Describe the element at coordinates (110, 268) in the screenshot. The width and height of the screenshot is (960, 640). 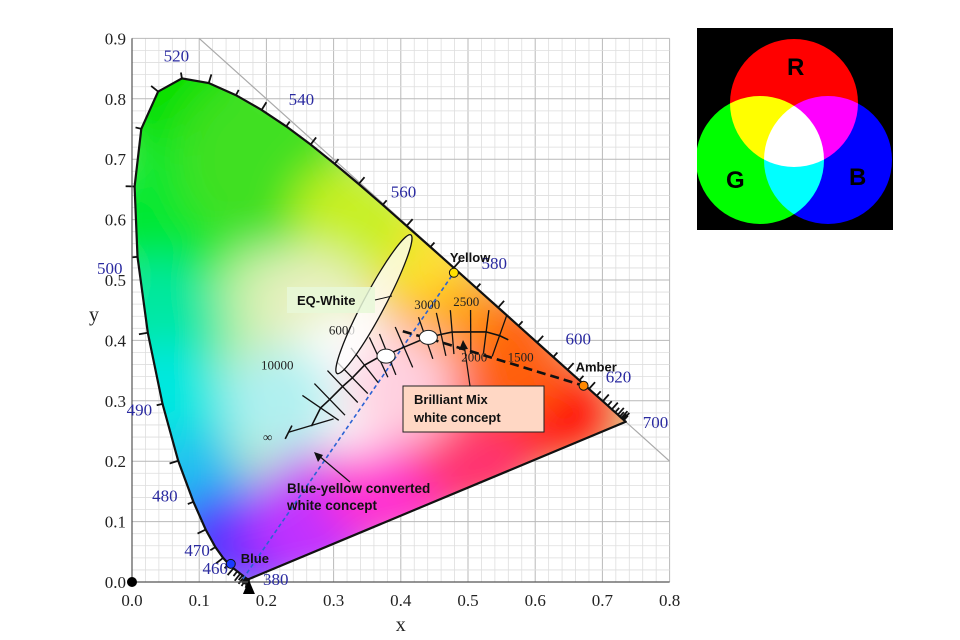
I see `wavelength-label: 500` at that location.